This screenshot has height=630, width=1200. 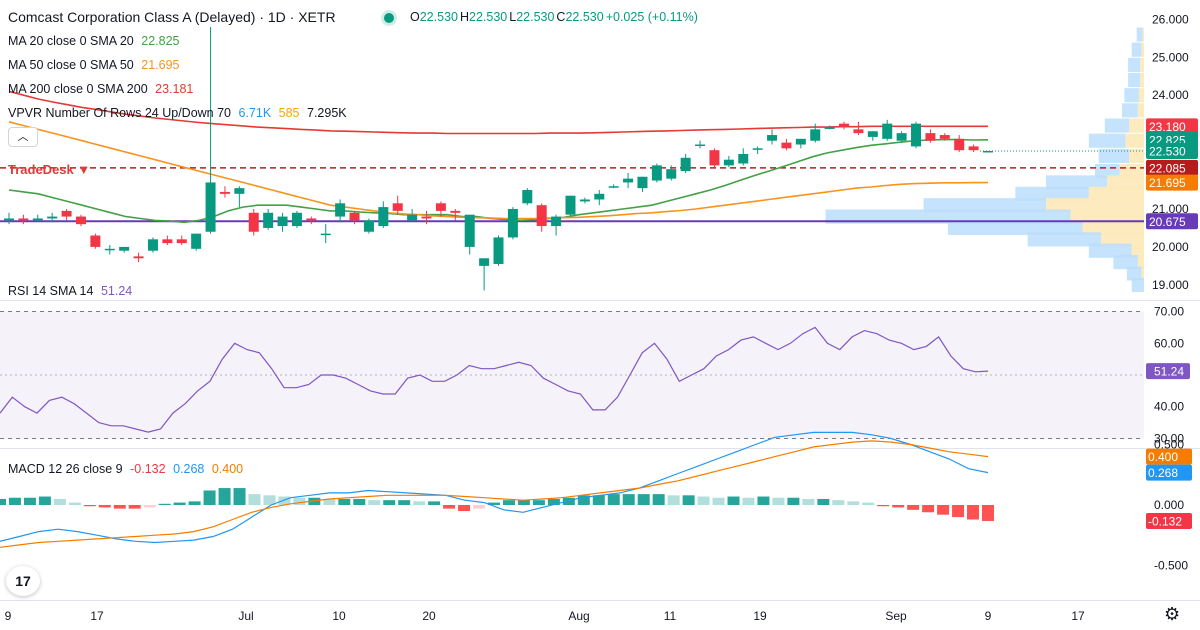 What do you see at coordinates (23, 137) in the screenshot?
I see `collapse-legend-button: ︿` at bounding box center [23, 137].